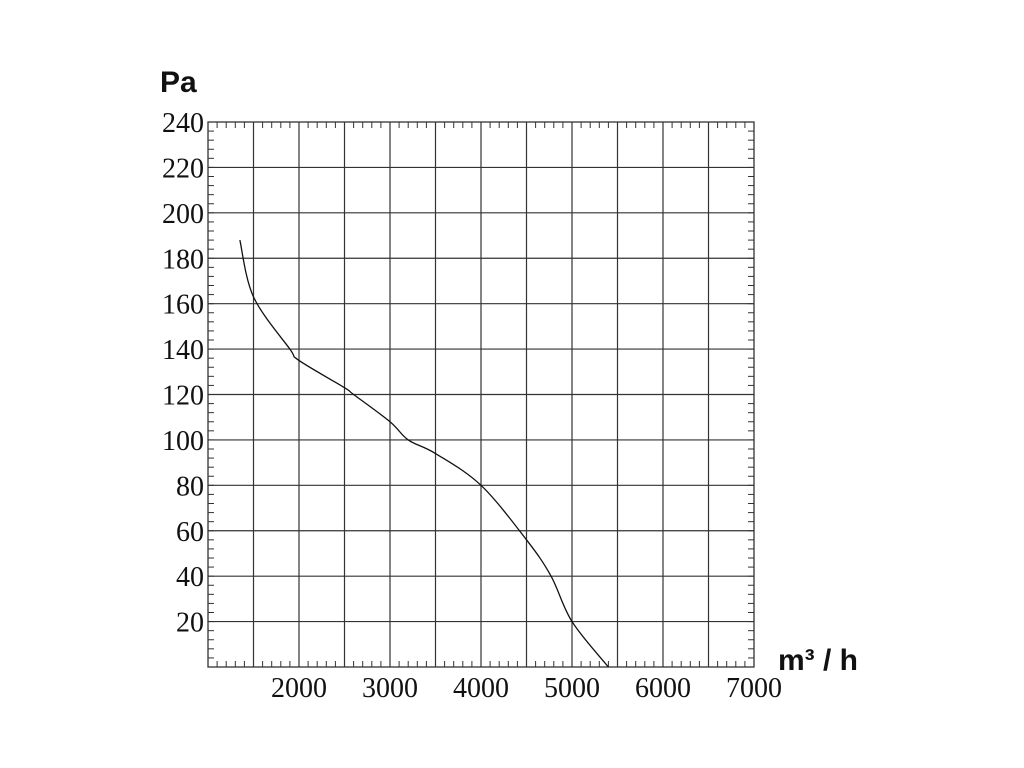  What do you see at coordinates (818, 660) in the screenshot?
I see `x-axis-label: m³ / h` at bounding box center [818, 660].